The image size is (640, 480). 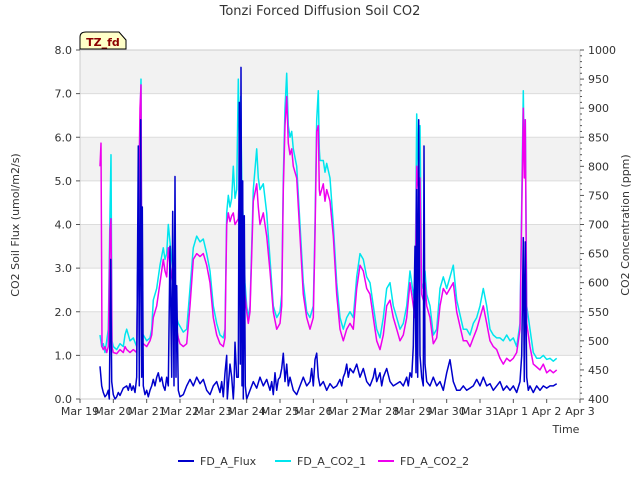 I want to click on legend: FD_A_Flux FD_A_CO2_1 FD_A_CO2_2, so click(x=323, y=461).